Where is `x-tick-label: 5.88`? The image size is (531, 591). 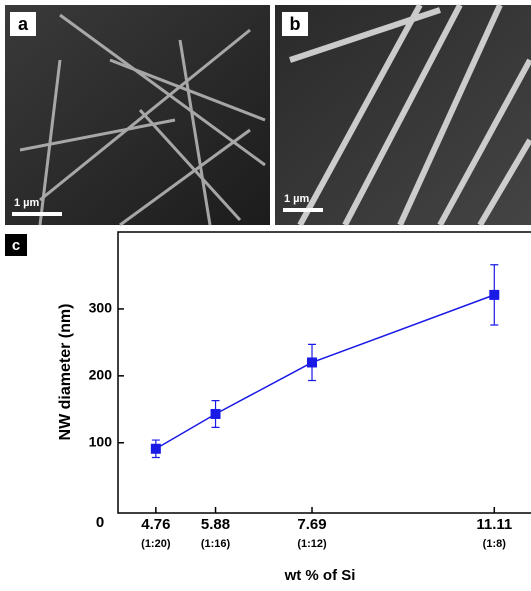 x-tick-label: 5.88 is located at coordinates (215, 524).